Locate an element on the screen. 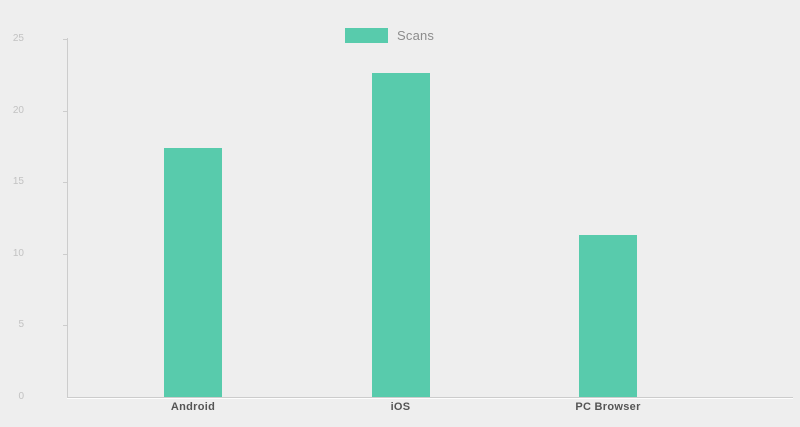 The height and width of the screenshot is (427, 800). x-axis-label: iOS is located at coordinates (400, 407).